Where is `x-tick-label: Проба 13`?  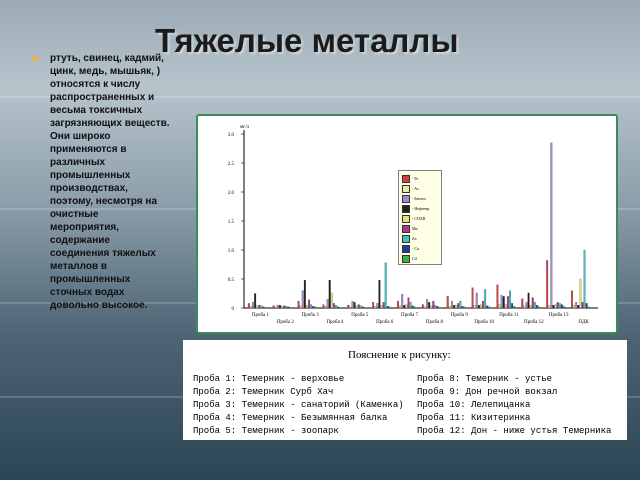
x-tick-label: Проба 13 is located at coordinates (559, 315).